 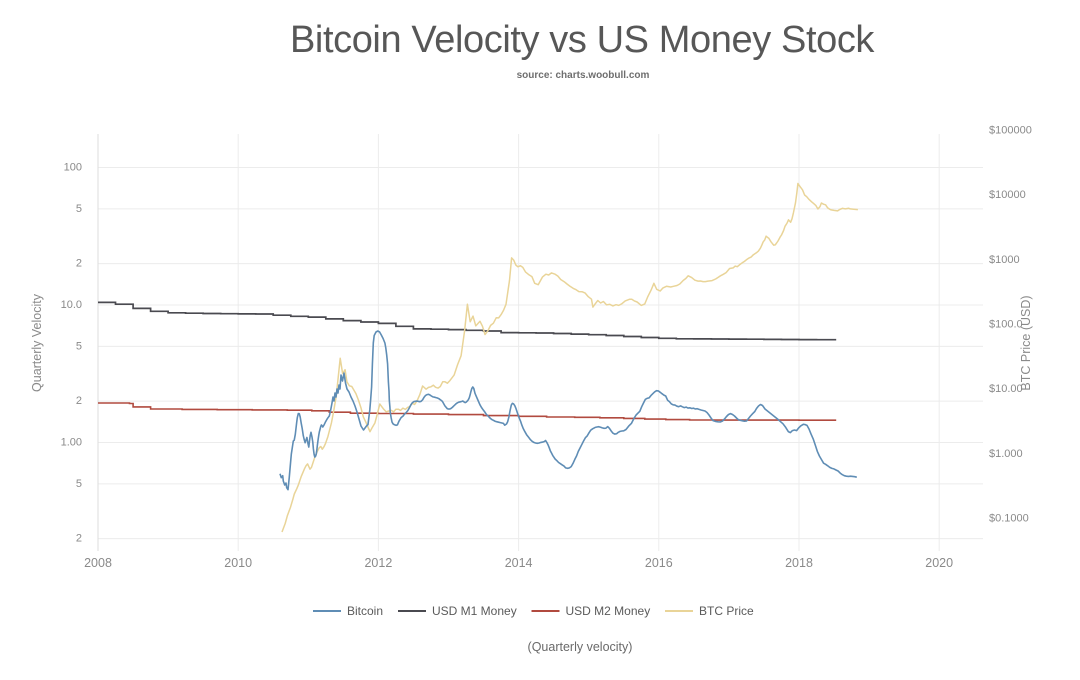 I want to click on svg-text: BTC Price (USD), so click(x=1026, y=342).